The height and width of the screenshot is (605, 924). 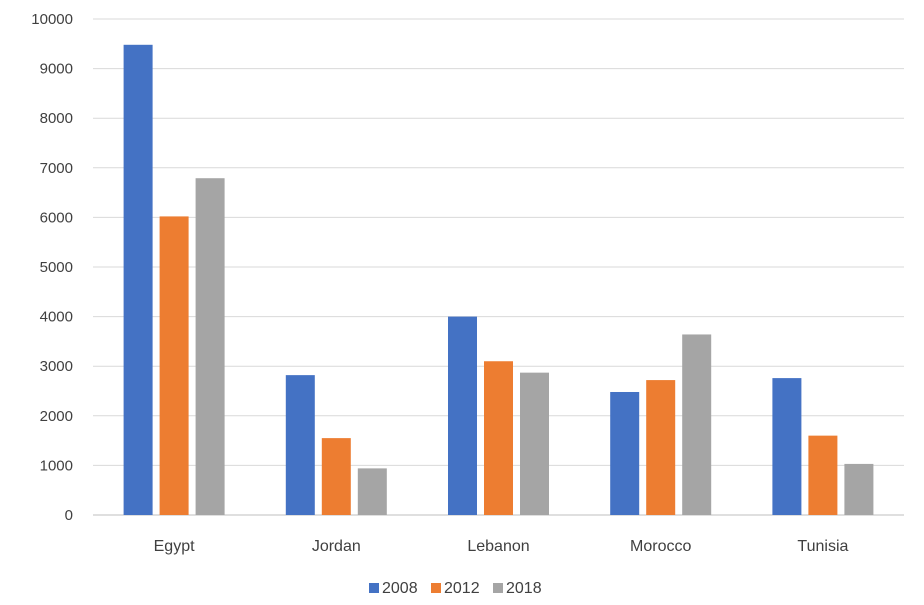 I want to click on y-tick-label: 0, so click(x=69, y=515).